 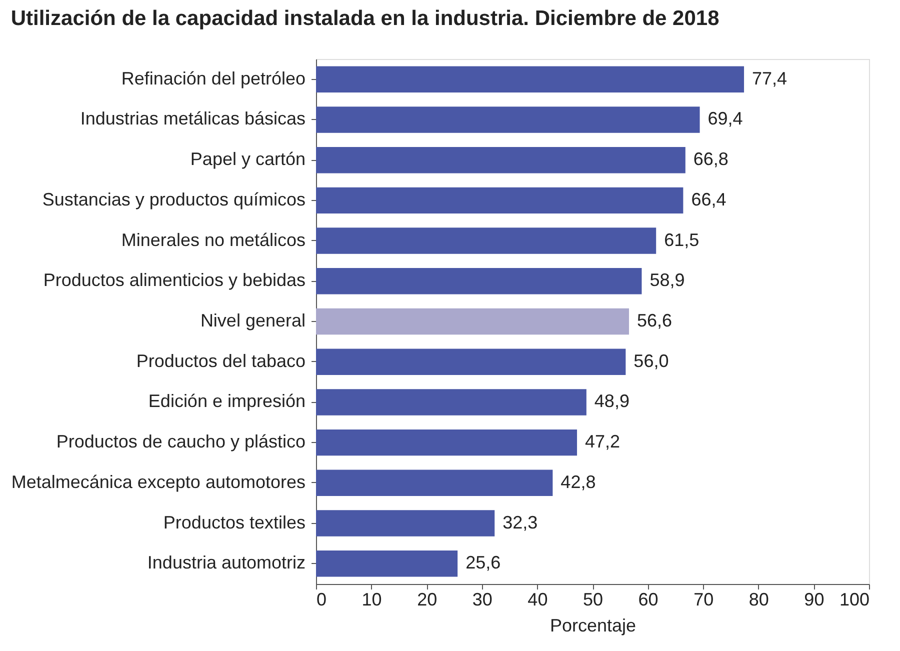 I want to click on data-label: 56,6, so click(x=654, y=320).